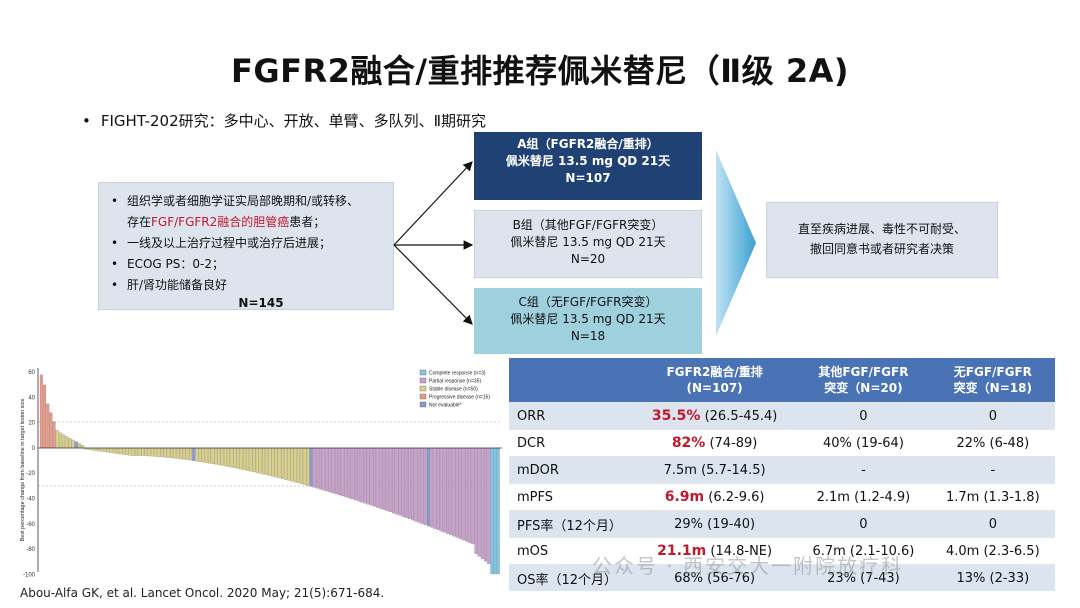  What do you see at coordinates (247, 264) in the screenshot?
I see `criteria-line: ECOG PS：0-2；` at bounding box center [247, 264].